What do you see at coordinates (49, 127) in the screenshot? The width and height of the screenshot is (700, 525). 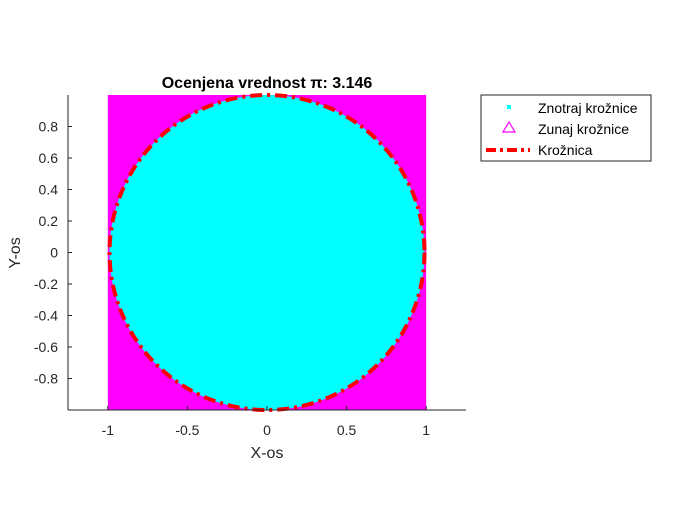 I see `y-tick-label: 0.8` at bounding box center [49, 127].